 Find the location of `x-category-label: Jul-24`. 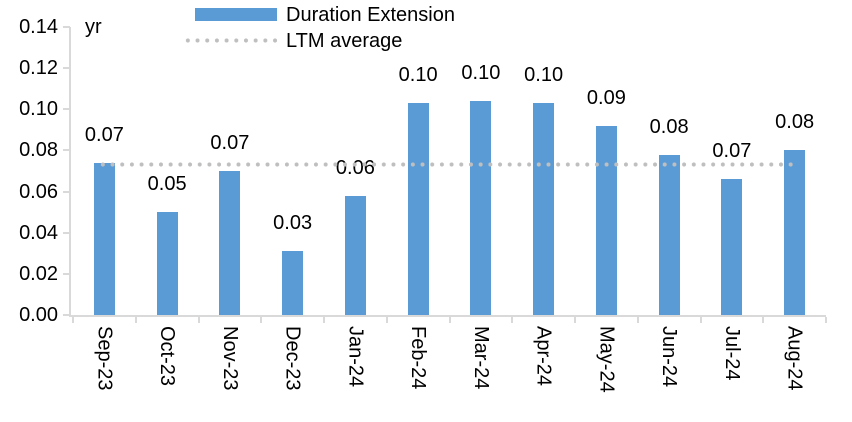

x-category-label: Jul-24 is located at coordinates (731, 353).